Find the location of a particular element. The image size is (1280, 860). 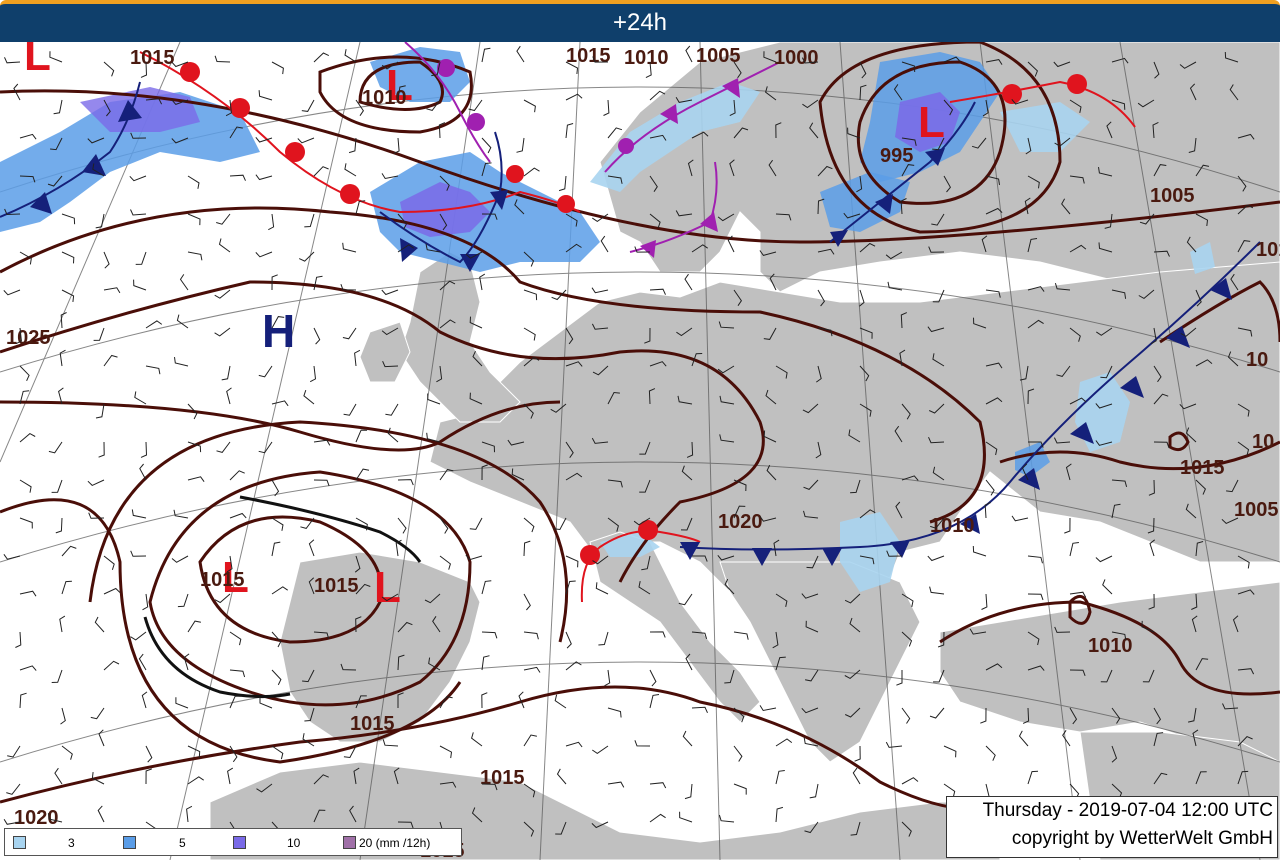

land-iberia is located at coordinates (380, 647).